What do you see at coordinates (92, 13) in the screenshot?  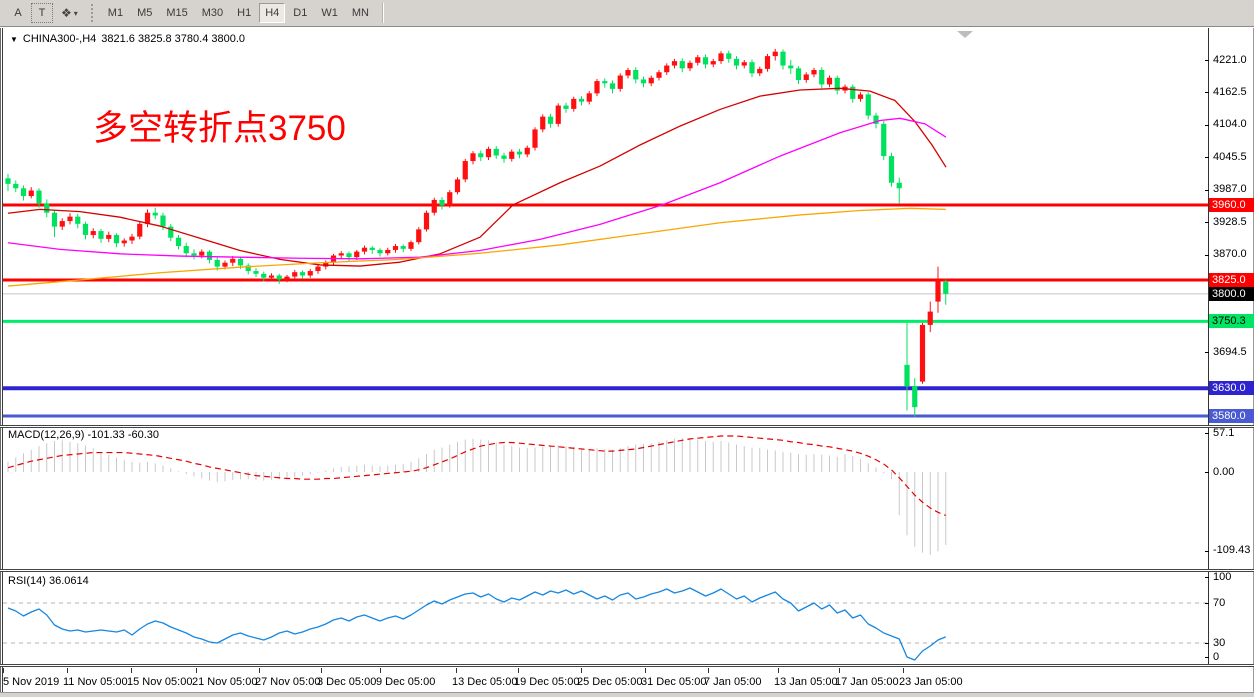 I see `toolbar-drag-handle` at bounding box center [92, 13].